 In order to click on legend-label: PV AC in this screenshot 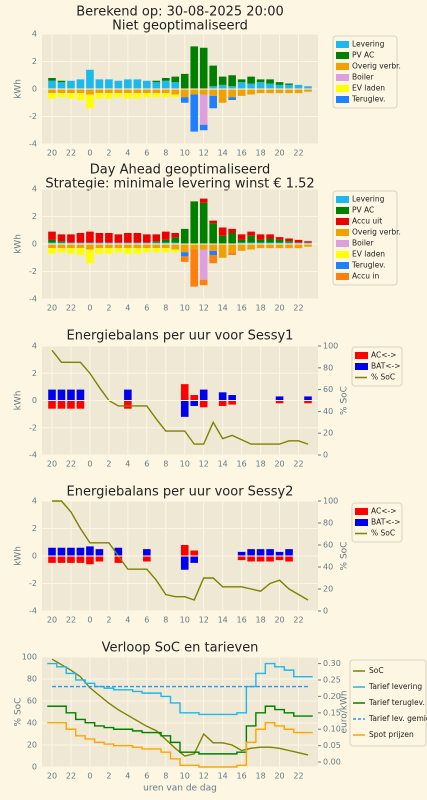, I will do `click(363, 210)`.